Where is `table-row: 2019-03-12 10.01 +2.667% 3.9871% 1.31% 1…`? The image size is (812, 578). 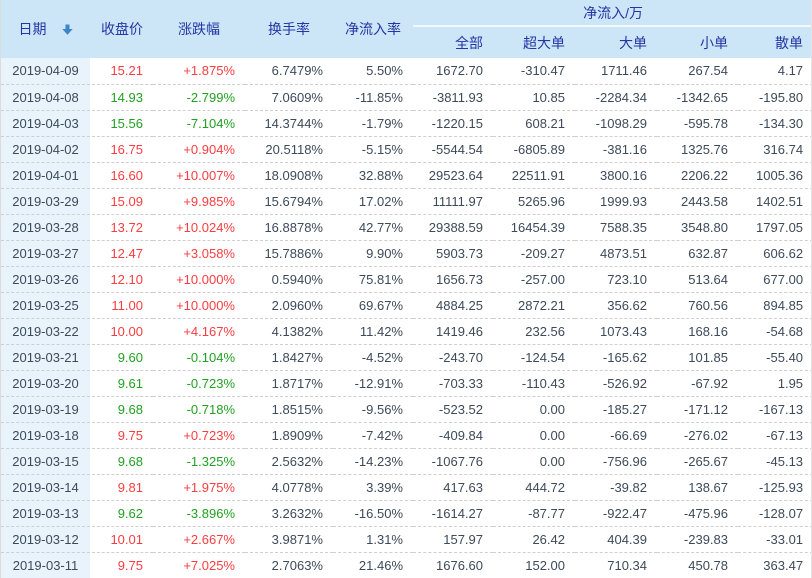 table-row: 2019-03-12 10.01 +2.667% 3.9871% 1.31% 1… is located at coordinates (406, 539).